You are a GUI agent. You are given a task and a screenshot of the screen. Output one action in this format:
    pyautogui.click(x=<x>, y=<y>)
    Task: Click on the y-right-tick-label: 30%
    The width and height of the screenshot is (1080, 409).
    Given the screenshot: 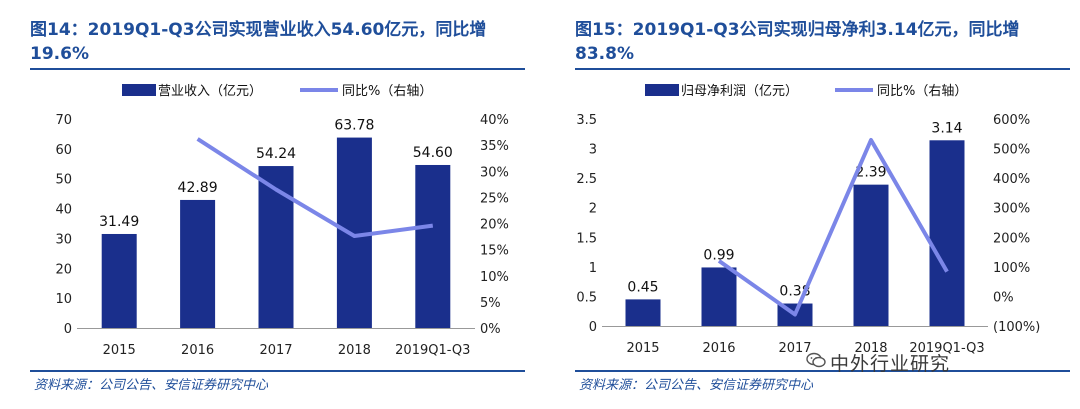 What is the action you would take?
    pyautogui.click(x=494, y=172)
    